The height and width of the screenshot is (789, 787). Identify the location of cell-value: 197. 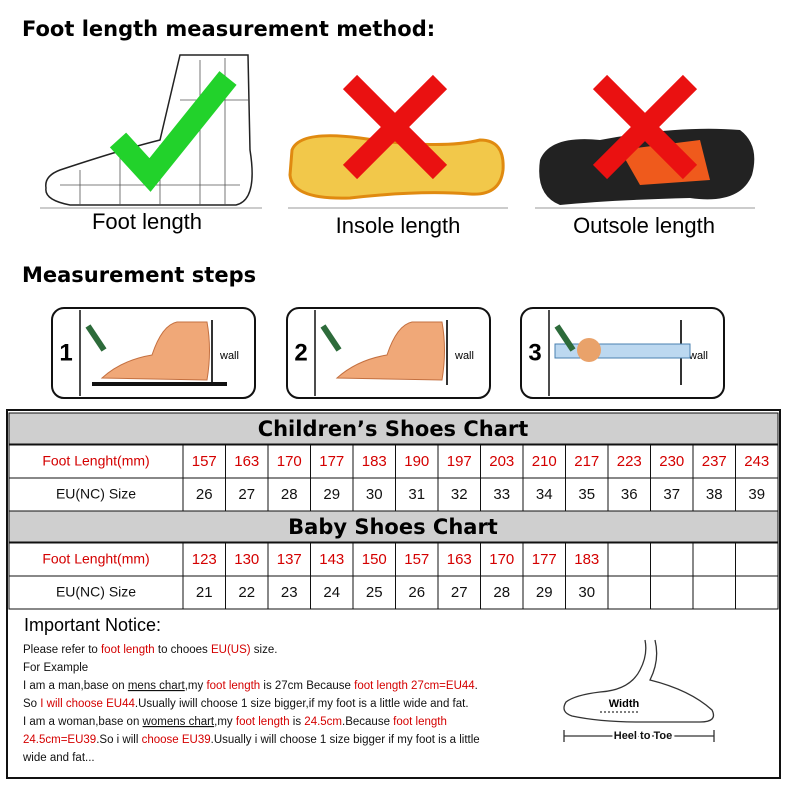
(459, 461).